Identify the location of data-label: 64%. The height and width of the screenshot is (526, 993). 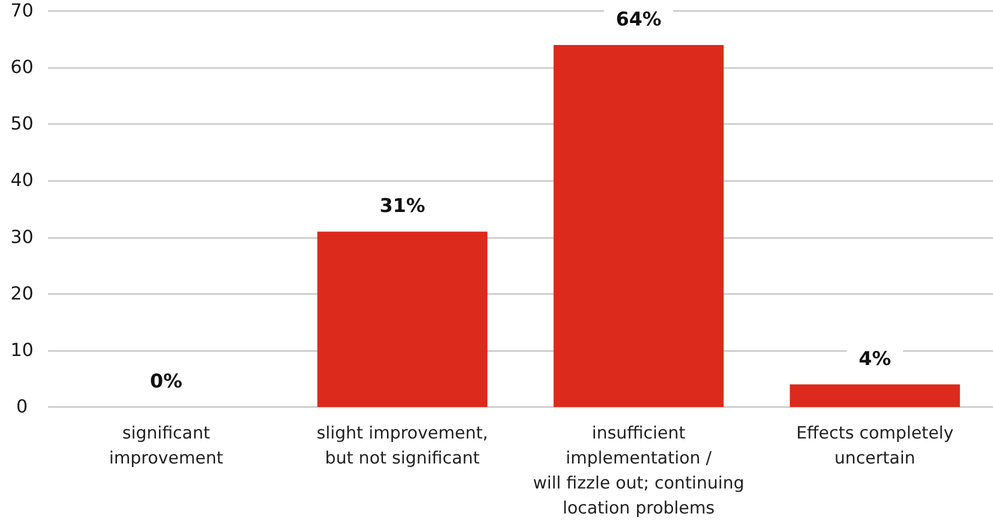
(639, 19).